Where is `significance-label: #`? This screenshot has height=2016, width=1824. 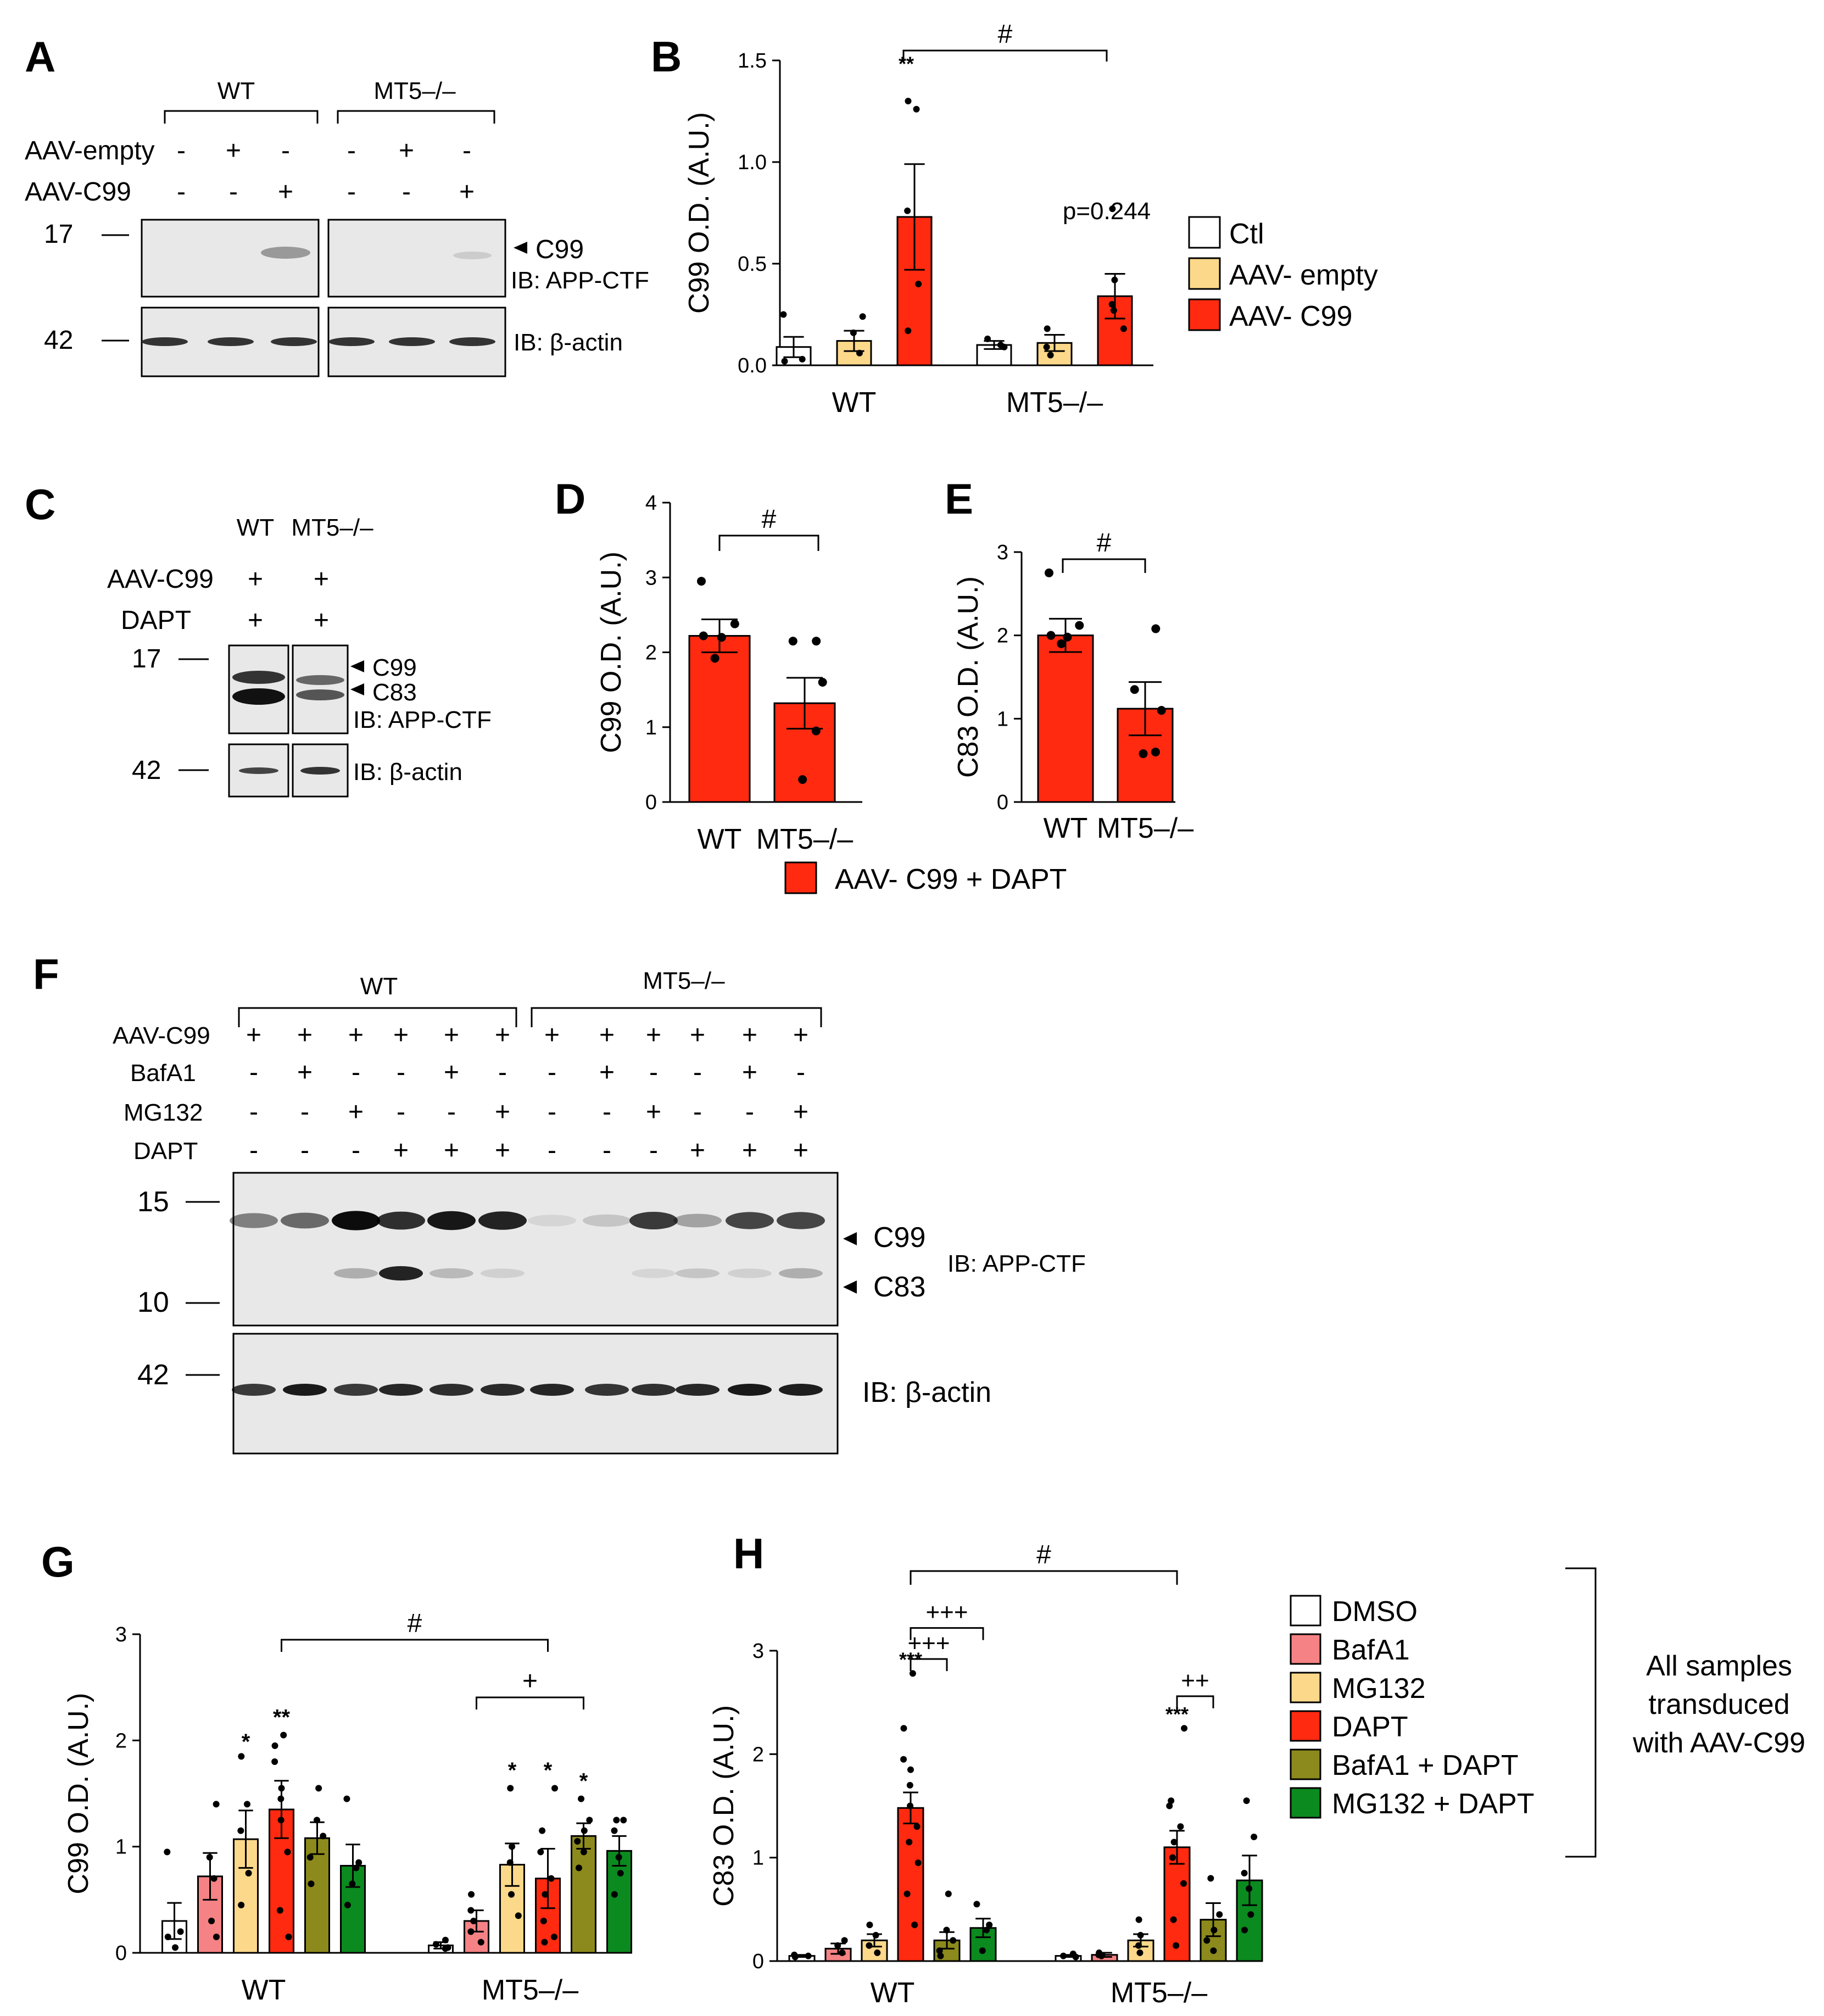
significance-label: # is located at coordinates (769, 519).